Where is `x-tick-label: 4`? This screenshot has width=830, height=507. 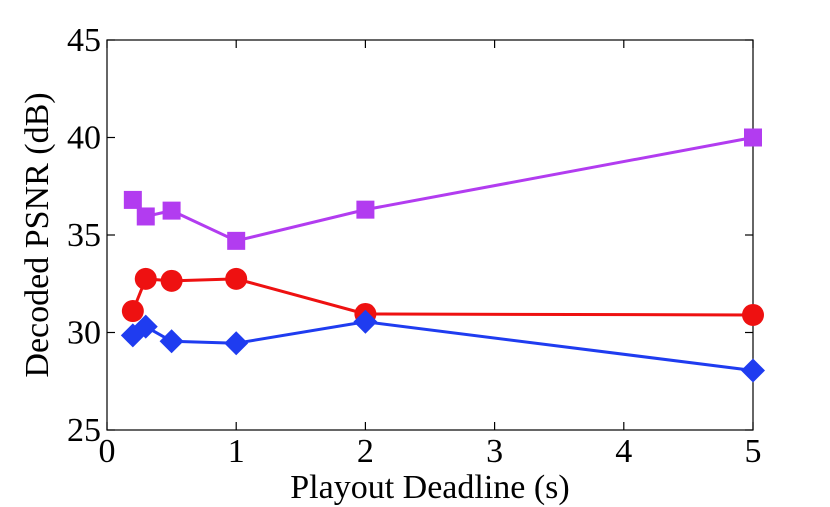
x-tick-label: 4 is located at coordinates (623, 451).